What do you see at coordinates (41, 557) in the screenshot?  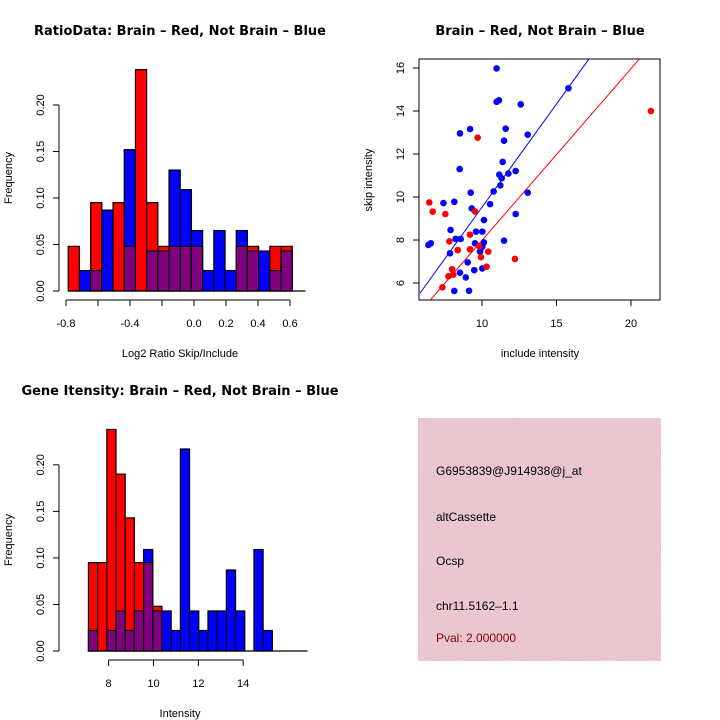 I see `y-tick-label: 0.10` at bounding box center [41, 557].